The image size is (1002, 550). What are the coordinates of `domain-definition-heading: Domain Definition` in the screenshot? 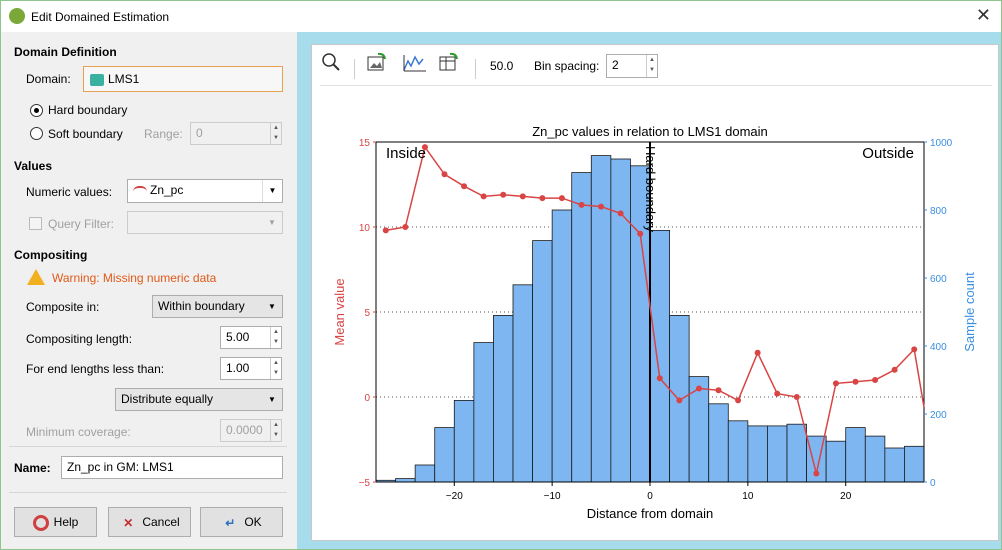 It's located at (65, 52).